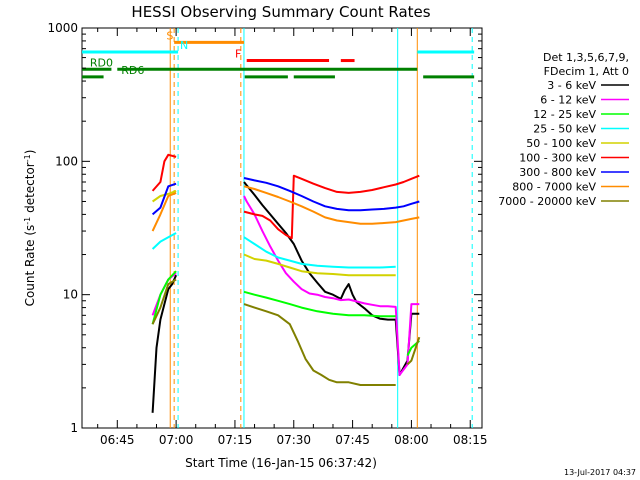 Image resolution: width=640 pixels, height=480 pixels. What do you see at coordinates (568, 100) in the screenshot?
I see `legend-entry-label: 6 - 12 keV` at bounding box center [568, 100].